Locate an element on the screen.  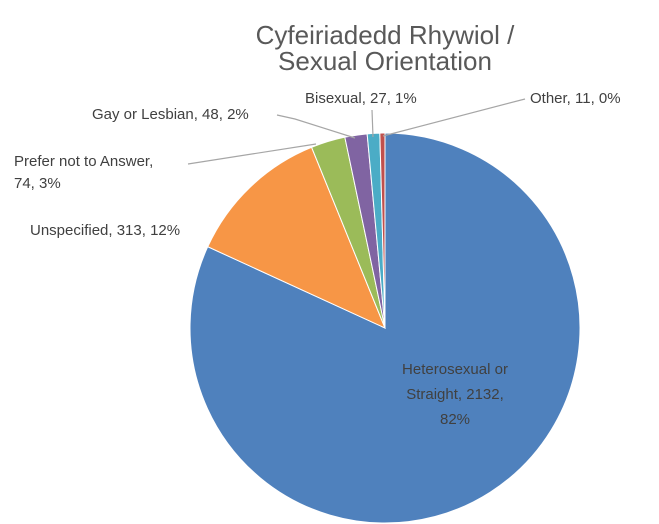
chart-title: Cyfeiriadedd Rhywiol / Sexual Orientation is located at coordinates (385, 48).